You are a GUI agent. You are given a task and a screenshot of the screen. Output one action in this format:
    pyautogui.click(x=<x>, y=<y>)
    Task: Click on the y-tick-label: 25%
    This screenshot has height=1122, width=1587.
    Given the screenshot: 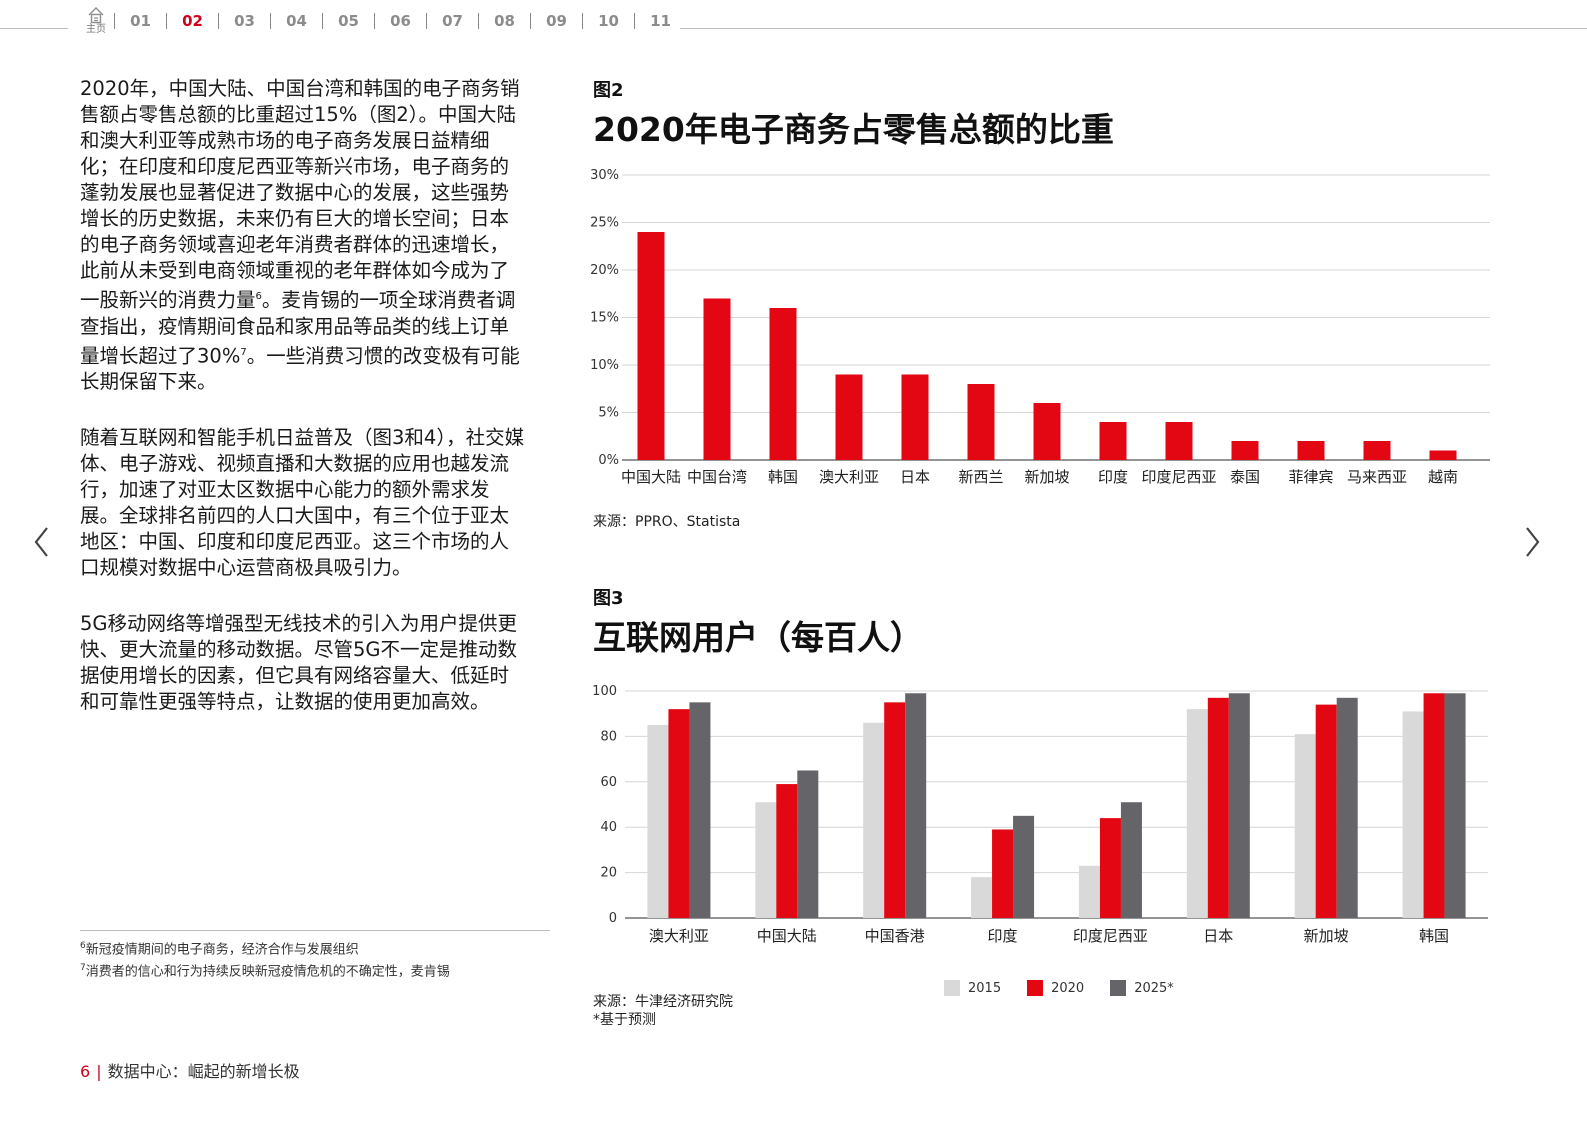 What is the action you would take?
    pyautogui.click(x=604, y=223)
    